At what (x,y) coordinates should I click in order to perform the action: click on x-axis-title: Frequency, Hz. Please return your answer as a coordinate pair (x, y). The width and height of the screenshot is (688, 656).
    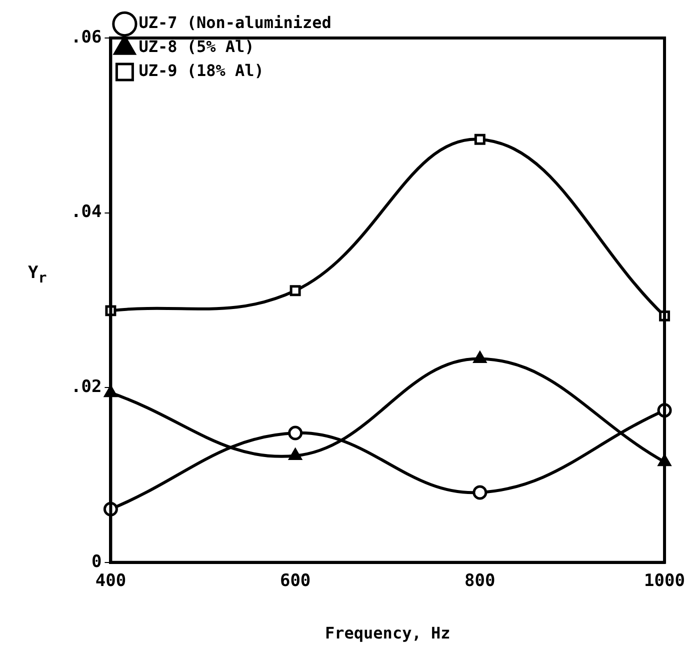
    Looking at the image, I should click on (387, 633).